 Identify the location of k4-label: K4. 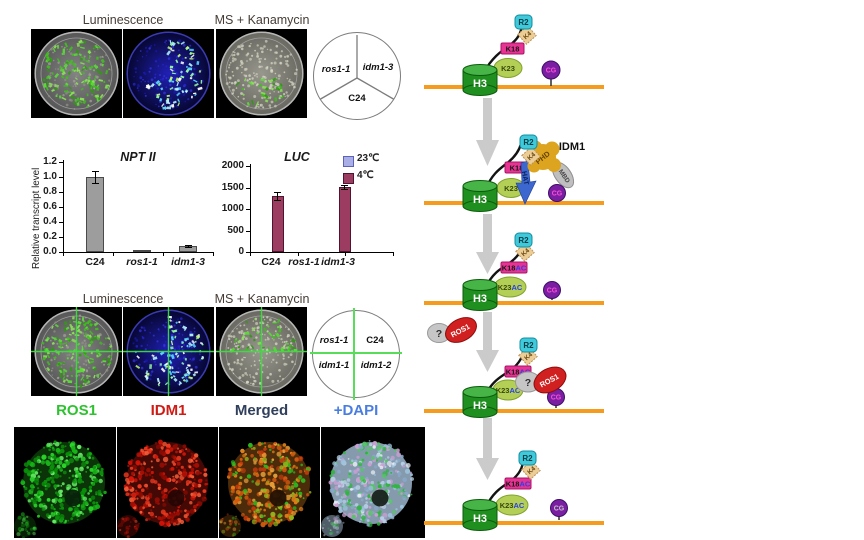
(527, 35).